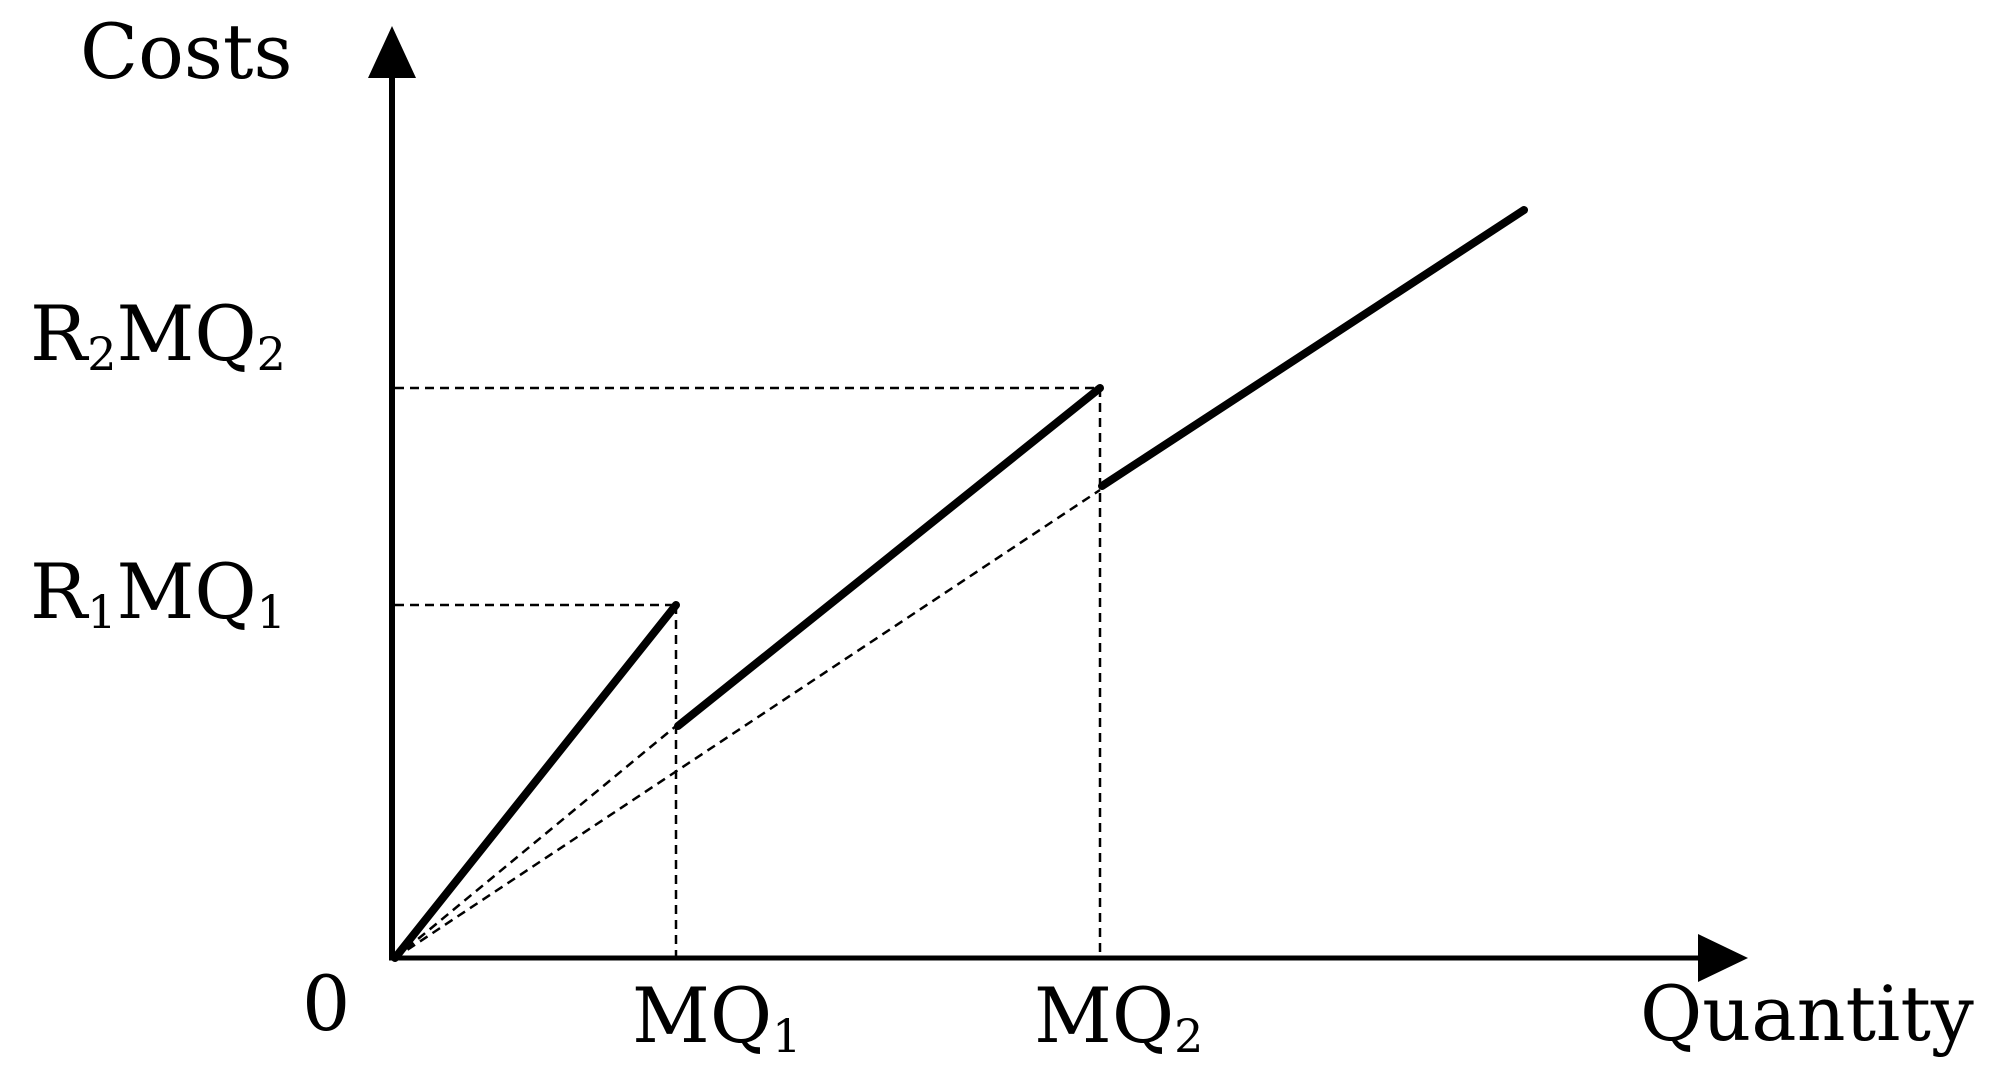 The image size is (1991, 1075). Describe the element at coordinates (186, 51) in the screenshot. I see `y-axis-label: Costs` at that location.